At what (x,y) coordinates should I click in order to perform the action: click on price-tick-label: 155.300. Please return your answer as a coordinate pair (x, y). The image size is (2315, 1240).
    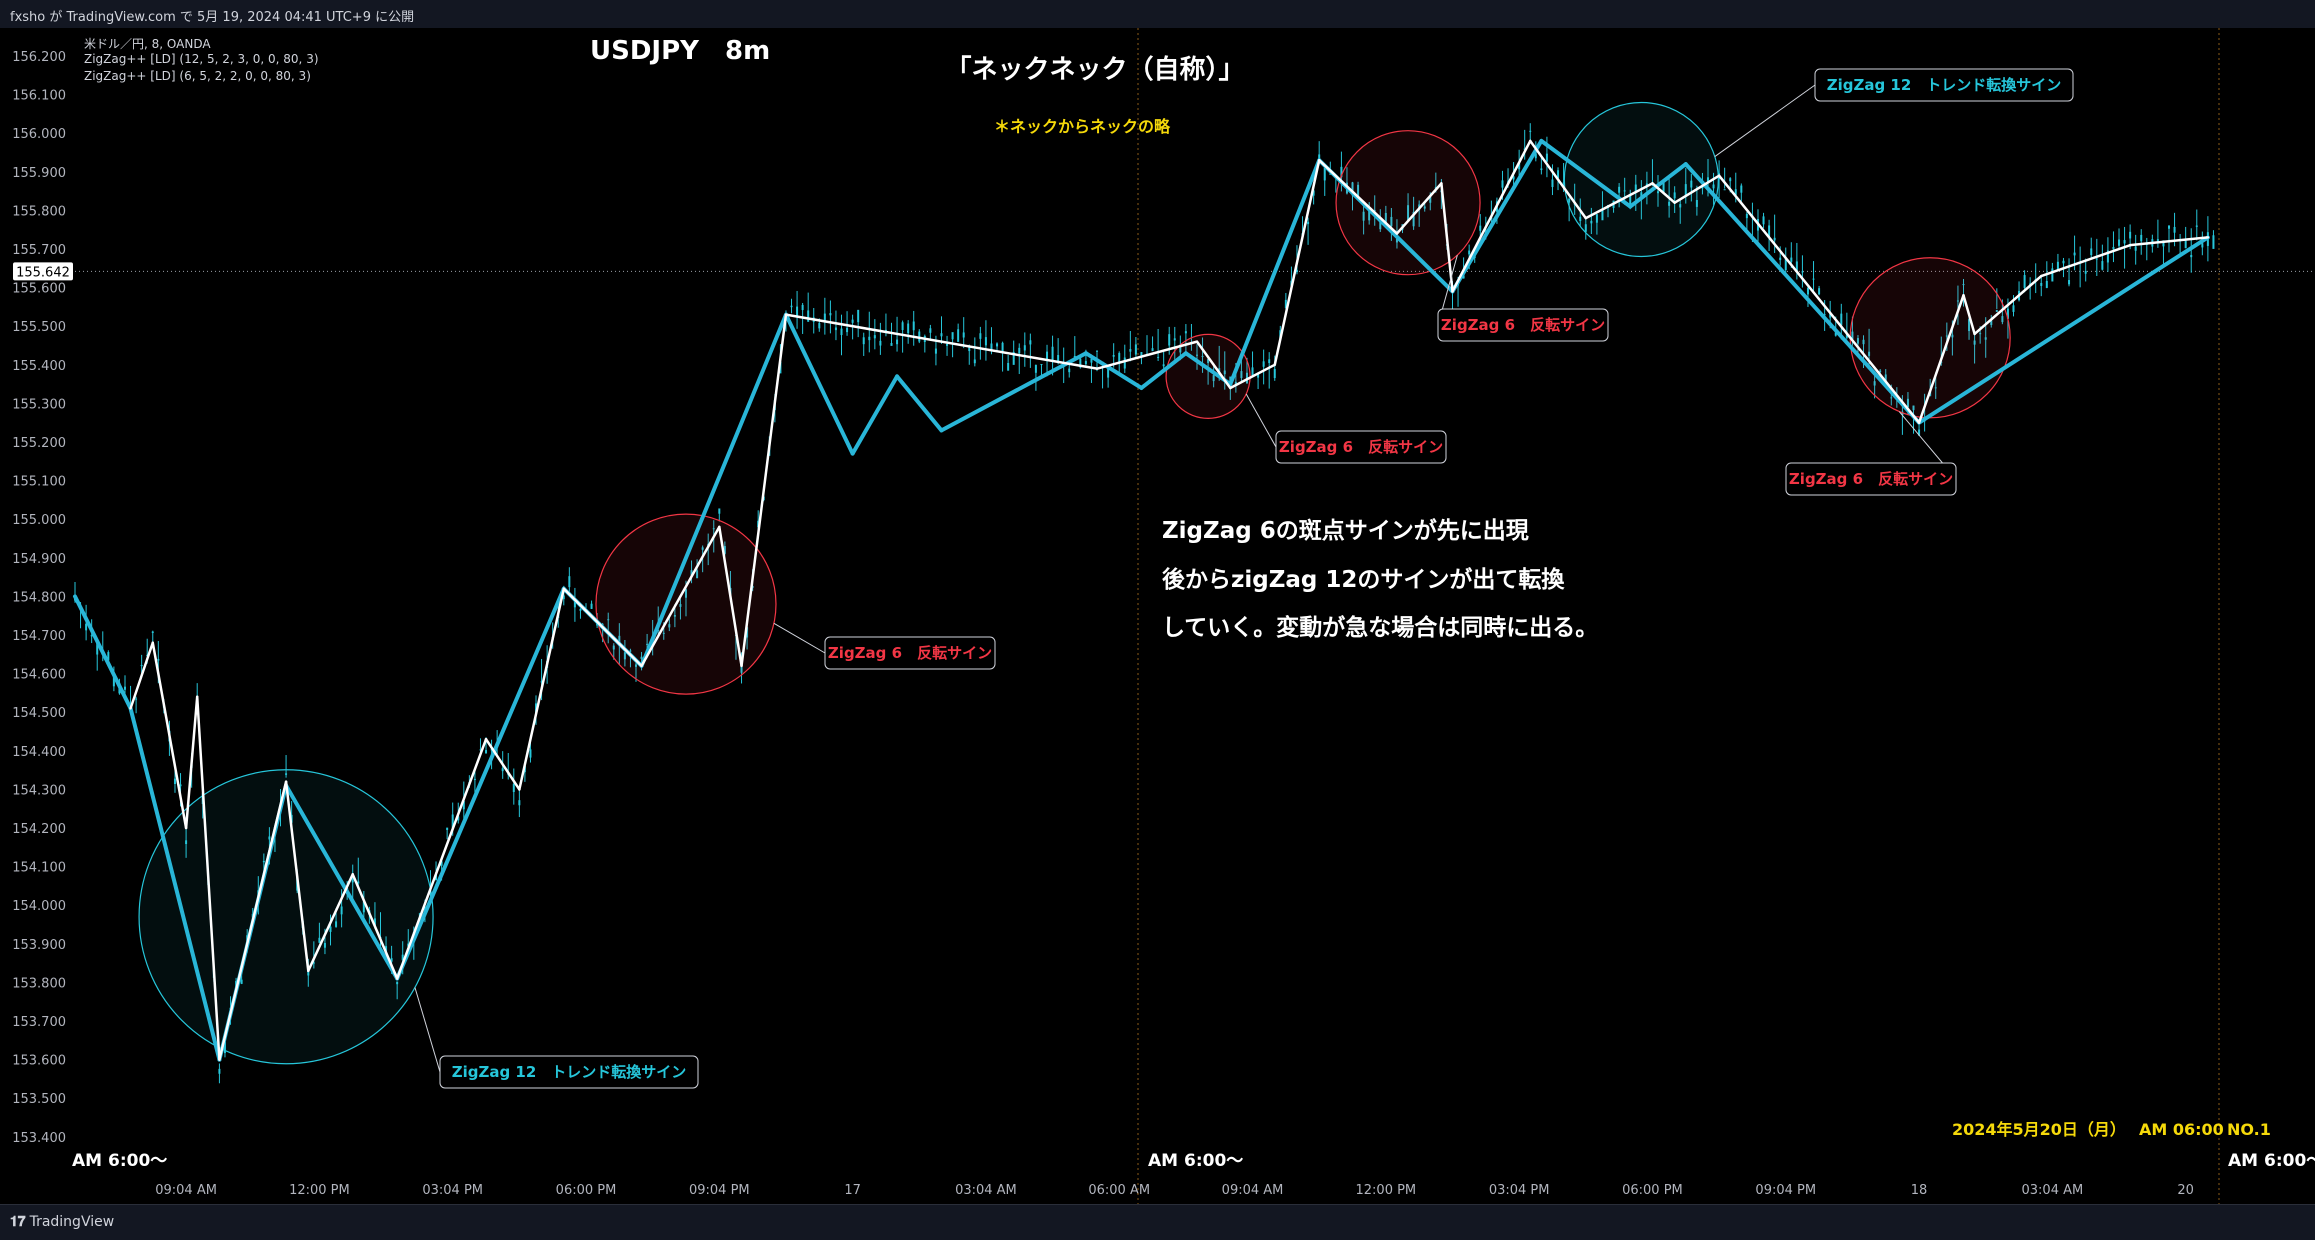
    Looking at the image, I should click on (39, 404).